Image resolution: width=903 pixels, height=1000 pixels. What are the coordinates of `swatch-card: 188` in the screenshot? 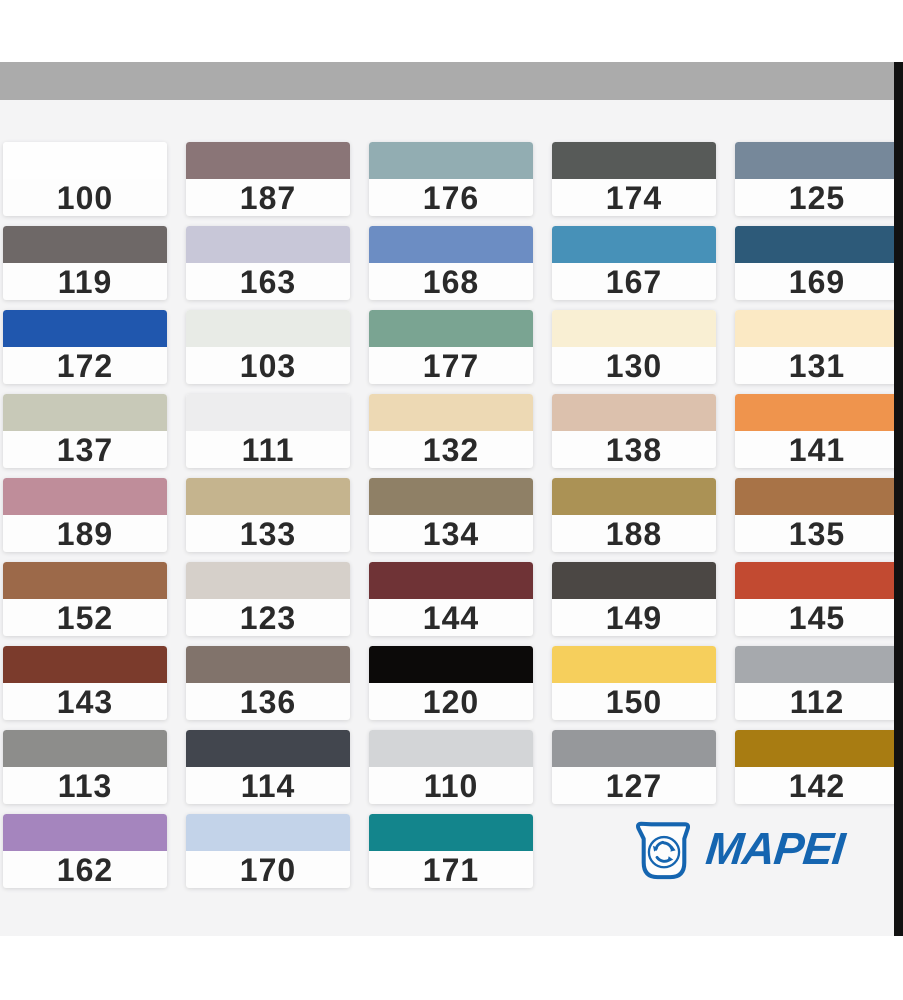 It's located at (634, 515).